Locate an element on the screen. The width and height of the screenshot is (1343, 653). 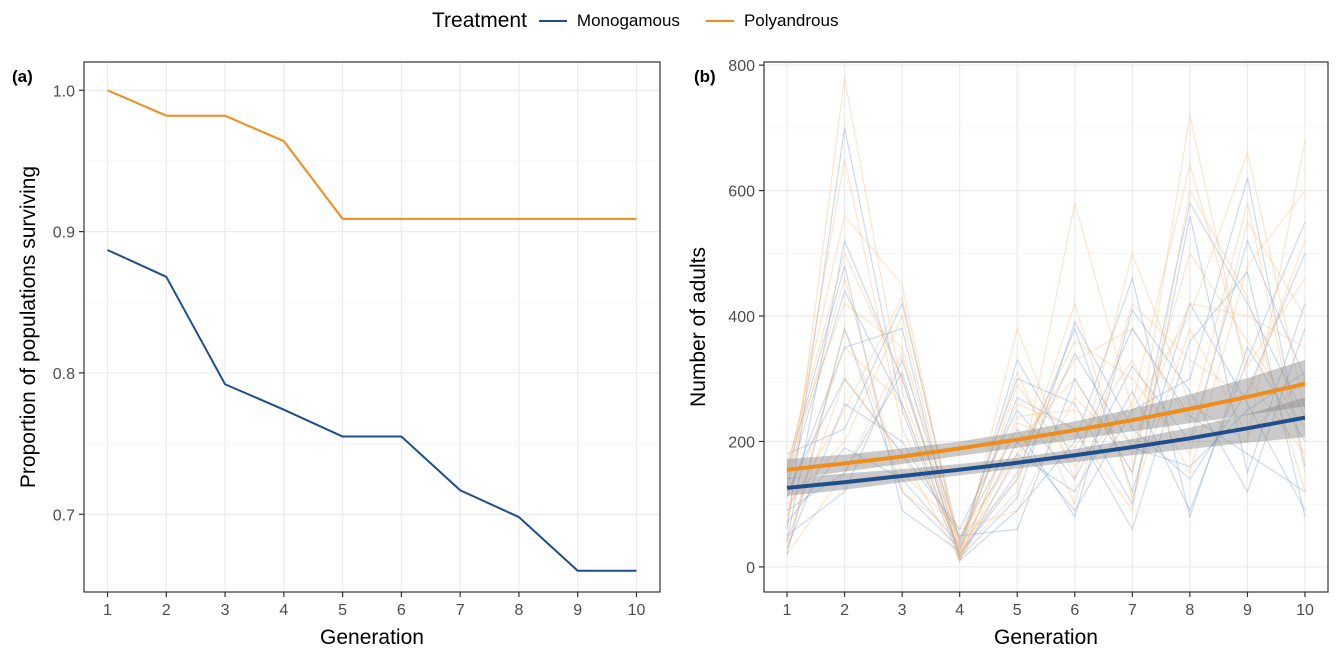
legend-label-monogamous: Monogamous is located at coordinates (628, 20).